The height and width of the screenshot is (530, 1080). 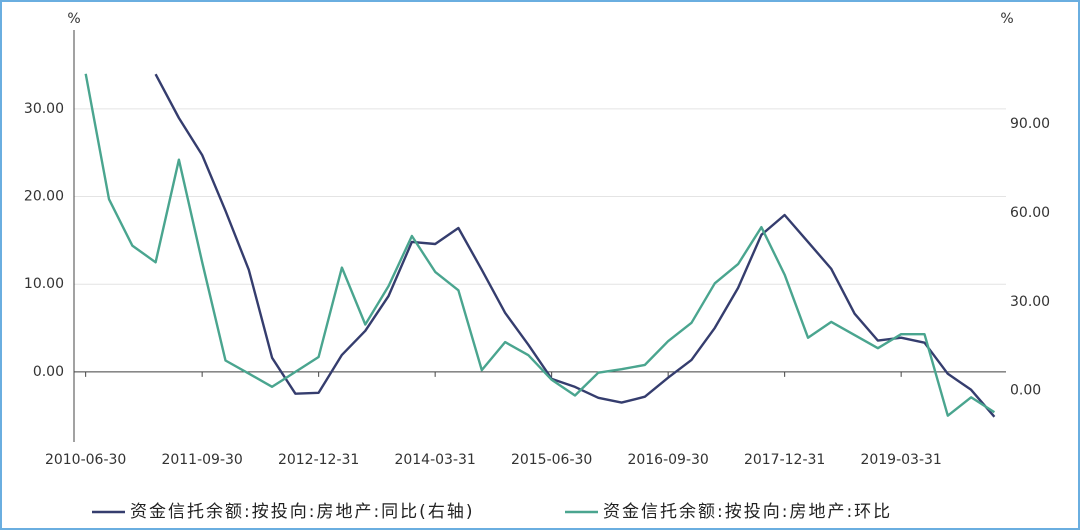 I want to click on x-tick-label: 2010-06-30, so click(x=85, y=460).